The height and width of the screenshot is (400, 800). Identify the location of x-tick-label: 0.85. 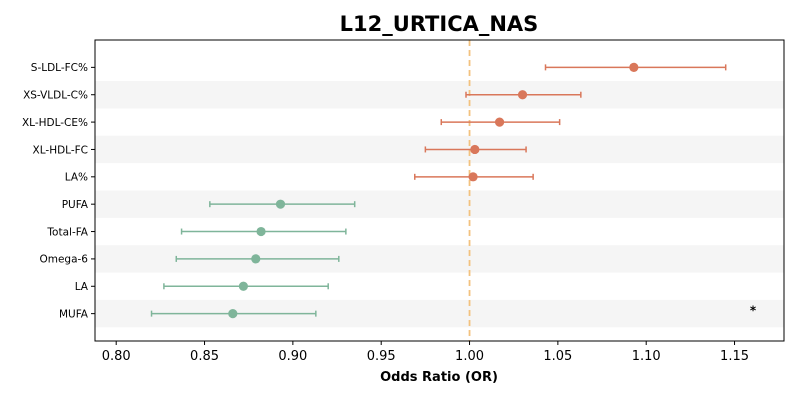
(204, 356).